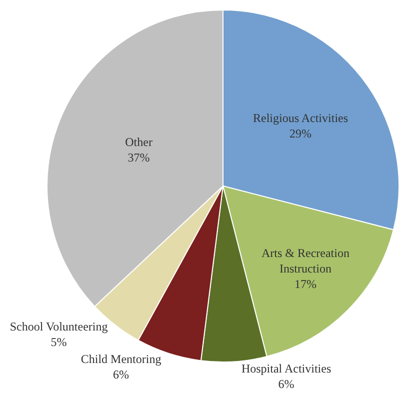  I want to click on data-label: 29%, so click(301, 133).